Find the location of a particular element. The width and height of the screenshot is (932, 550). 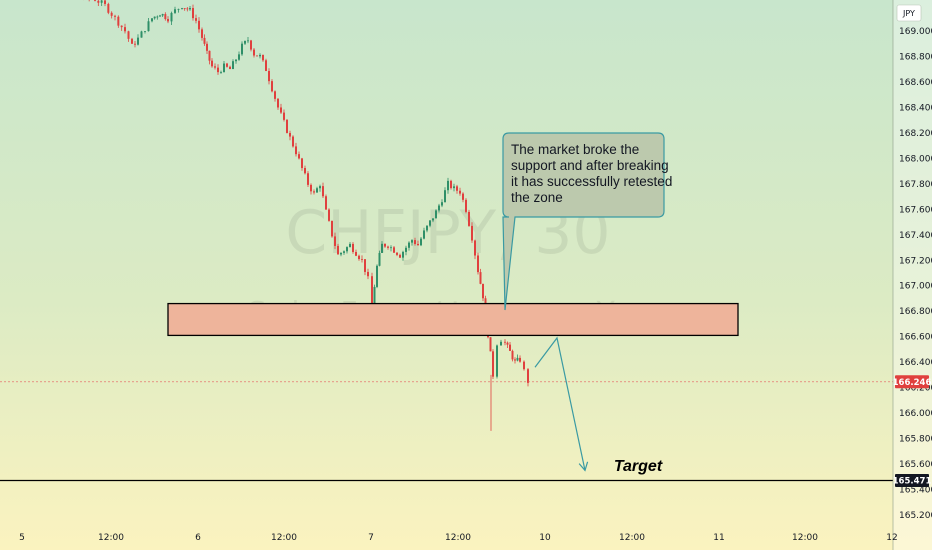

time-tick-label: 6 is located at coordinates (198, 538).